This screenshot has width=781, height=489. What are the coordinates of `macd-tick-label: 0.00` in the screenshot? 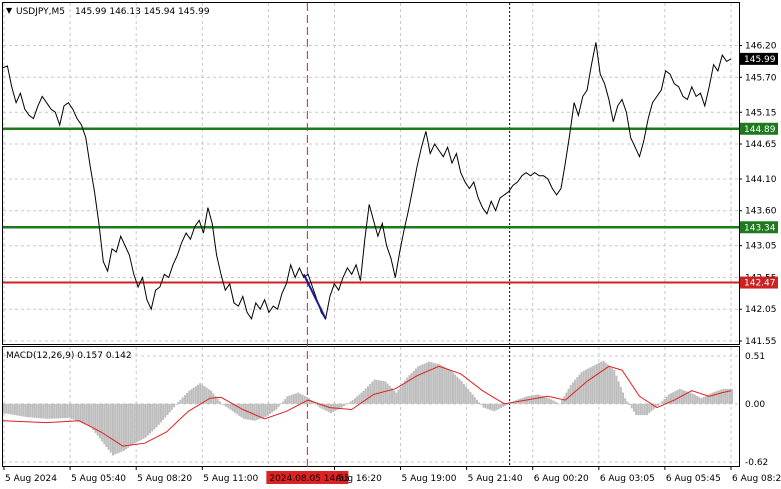 It's located at (755, 405).